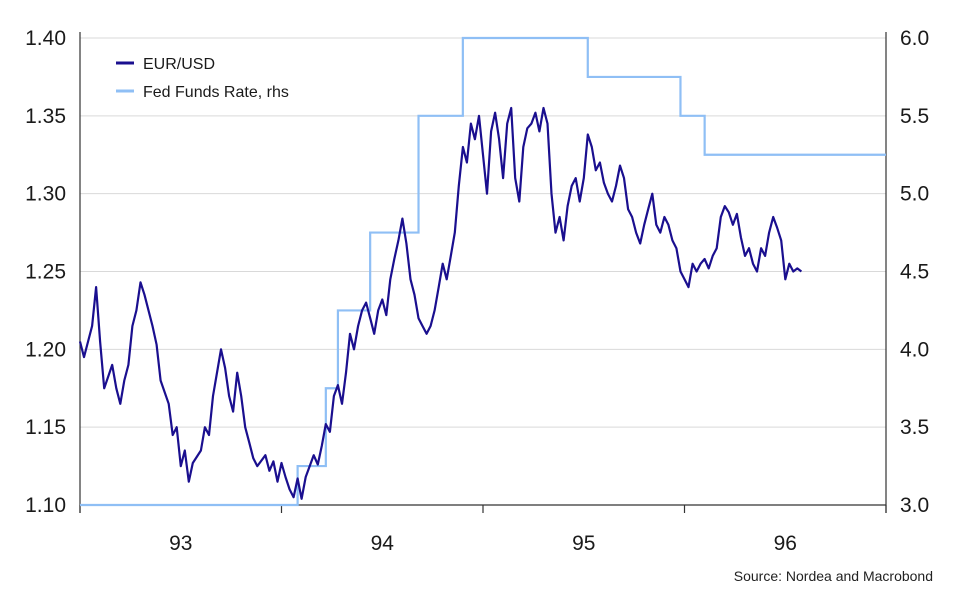 This screenshot has height=602, width=955. I want to click on y-left-tick-label: 1.35, so click(45, 116).